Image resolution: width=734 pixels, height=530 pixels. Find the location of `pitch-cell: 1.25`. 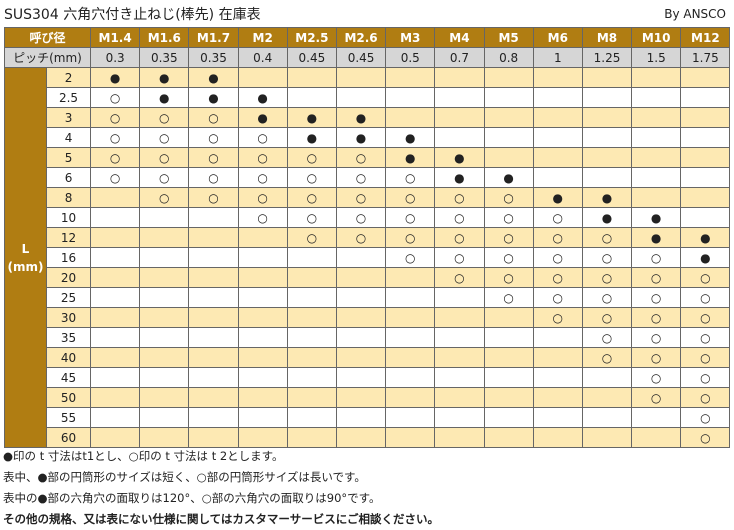

pitch-cell: 1.25 is located at coordinates (607, 57).